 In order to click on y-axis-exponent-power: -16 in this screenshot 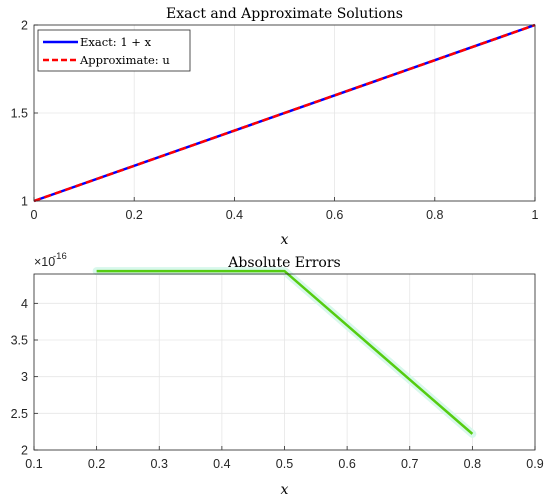, I will do `click(60, 256)`.